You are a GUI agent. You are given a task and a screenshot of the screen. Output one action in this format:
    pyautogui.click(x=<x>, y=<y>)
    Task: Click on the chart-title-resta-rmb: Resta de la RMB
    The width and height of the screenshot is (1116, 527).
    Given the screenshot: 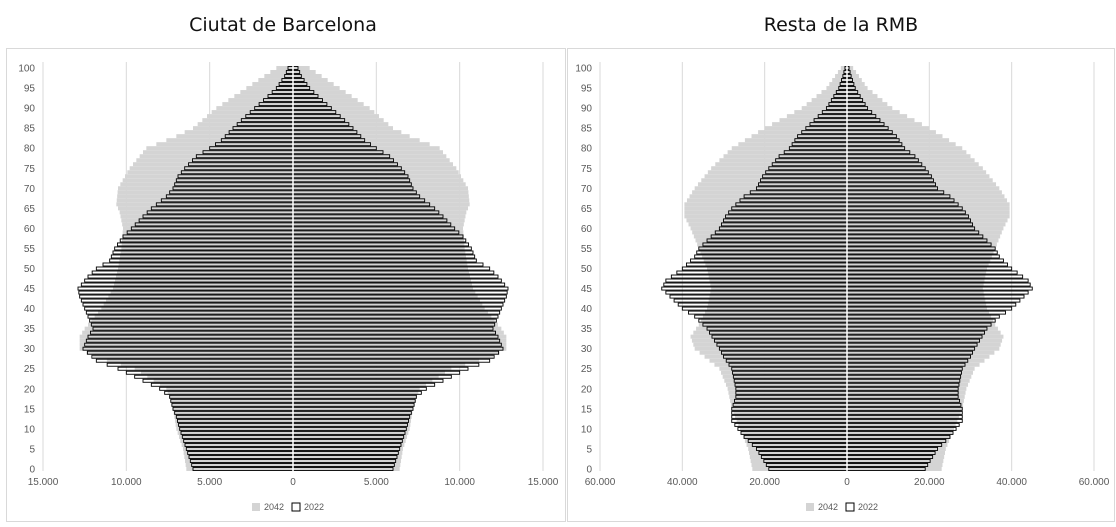 What is the action you would take?
    pyautogui.click(x=841, y=25)
    